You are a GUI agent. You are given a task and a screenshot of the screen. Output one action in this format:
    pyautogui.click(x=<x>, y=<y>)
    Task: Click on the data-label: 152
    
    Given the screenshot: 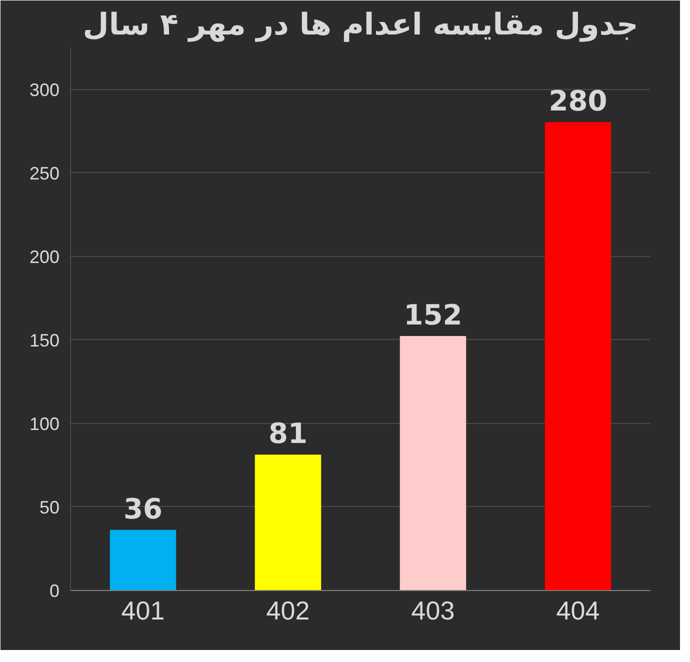 What is the action you would take?
    pyautogui.click(x=433, y=315)
    